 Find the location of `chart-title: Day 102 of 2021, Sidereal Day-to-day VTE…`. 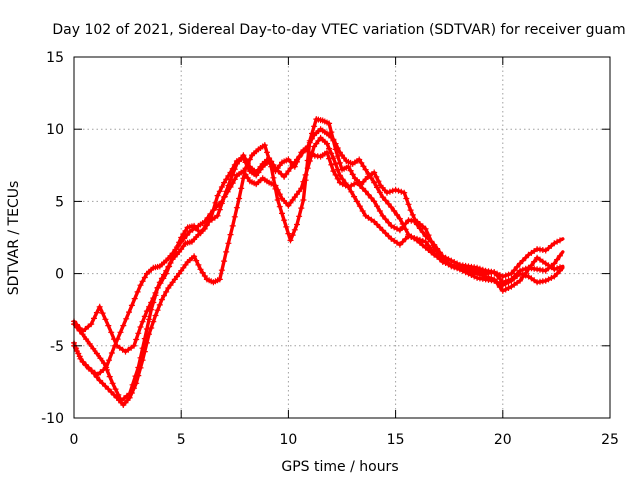

chart-title: Day 102 of 2021, Sidereal Day-to-day VTE… is located at coordinates (338, 30).